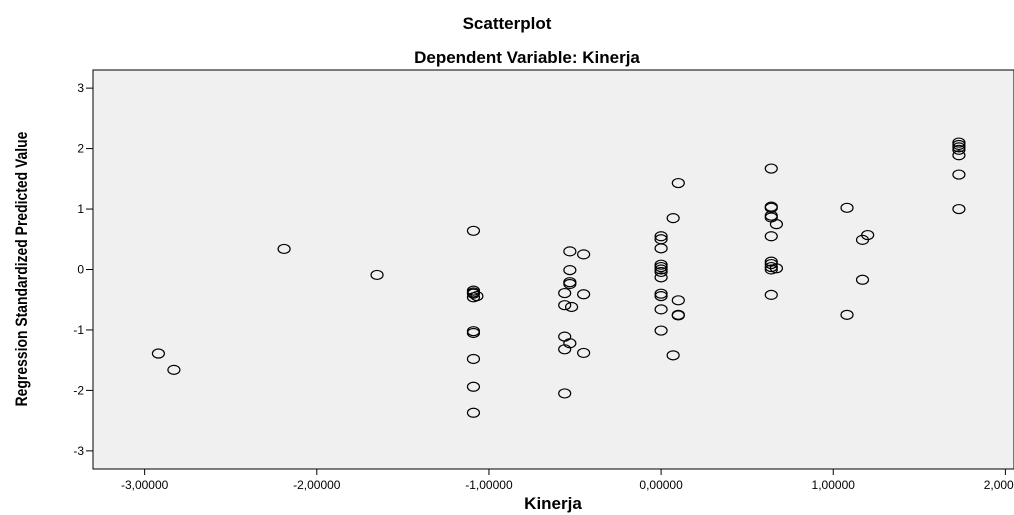 This screenshot has height=515, width=1014. Describe the element at coordinates (661, 485) in the screenshot. I see `x-tick-label: 0,00000` at that location.